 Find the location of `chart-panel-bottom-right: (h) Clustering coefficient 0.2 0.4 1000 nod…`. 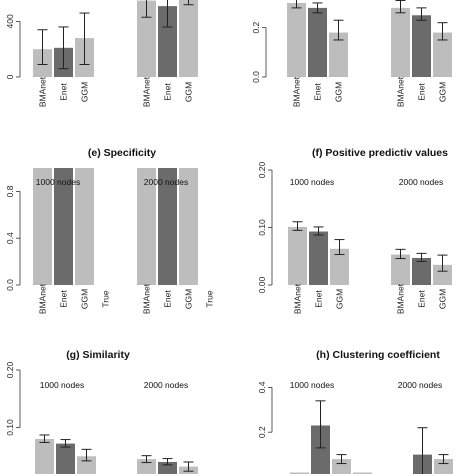

chart-panel-bottom-right: (h) Clustering coefficient 0.2 0.4 1000 nod… is located at coordinates (355, 411).